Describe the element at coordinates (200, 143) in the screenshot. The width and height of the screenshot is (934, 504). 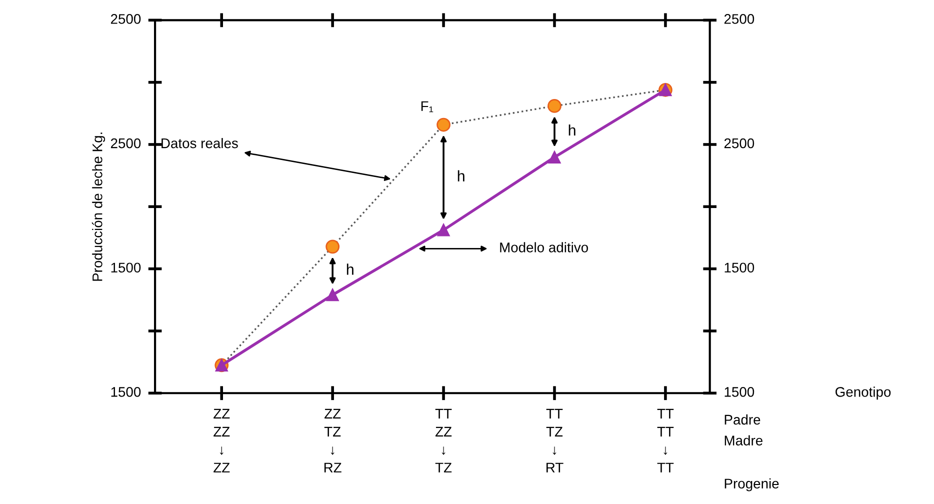
I see `annotation: Datos reales` at that location.